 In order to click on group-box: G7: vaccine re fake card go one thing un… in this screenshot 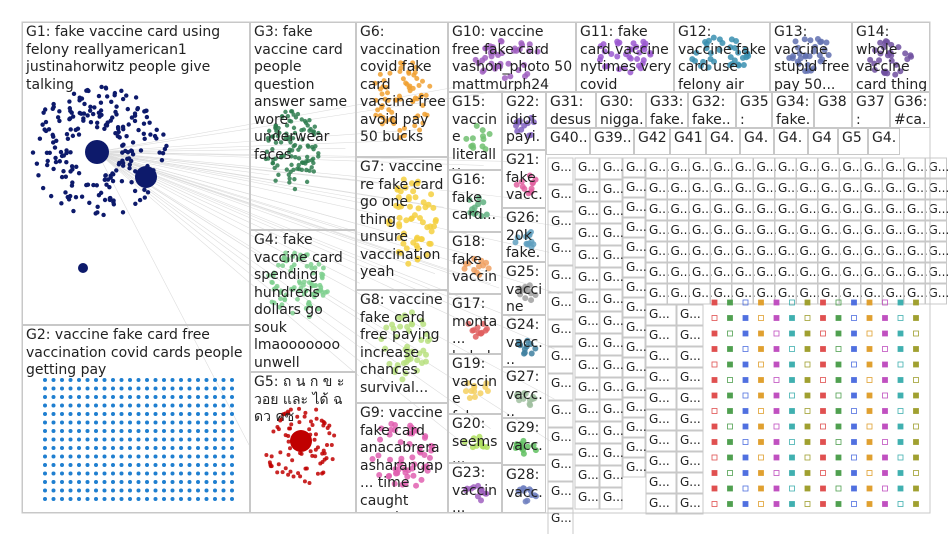, I will do `click(402, 223)`.